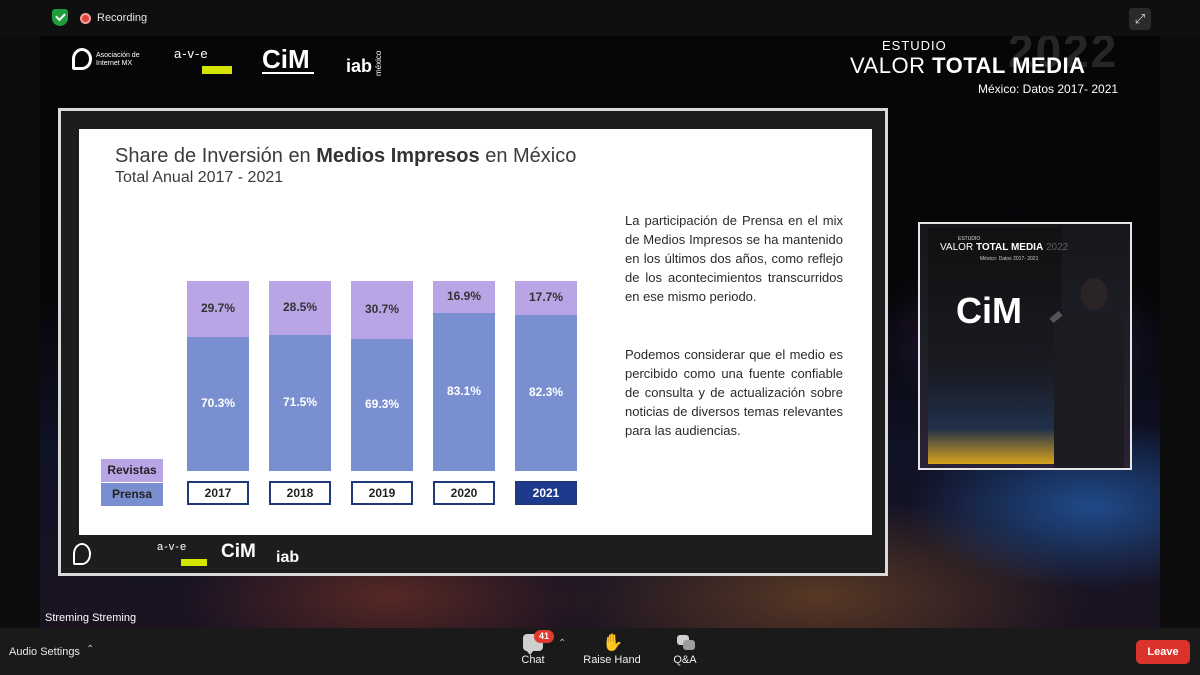 This screenshot has height=675, width=1200. I want to click on raise-hand-button: ✋ Raise Hand, so click(612, 650).